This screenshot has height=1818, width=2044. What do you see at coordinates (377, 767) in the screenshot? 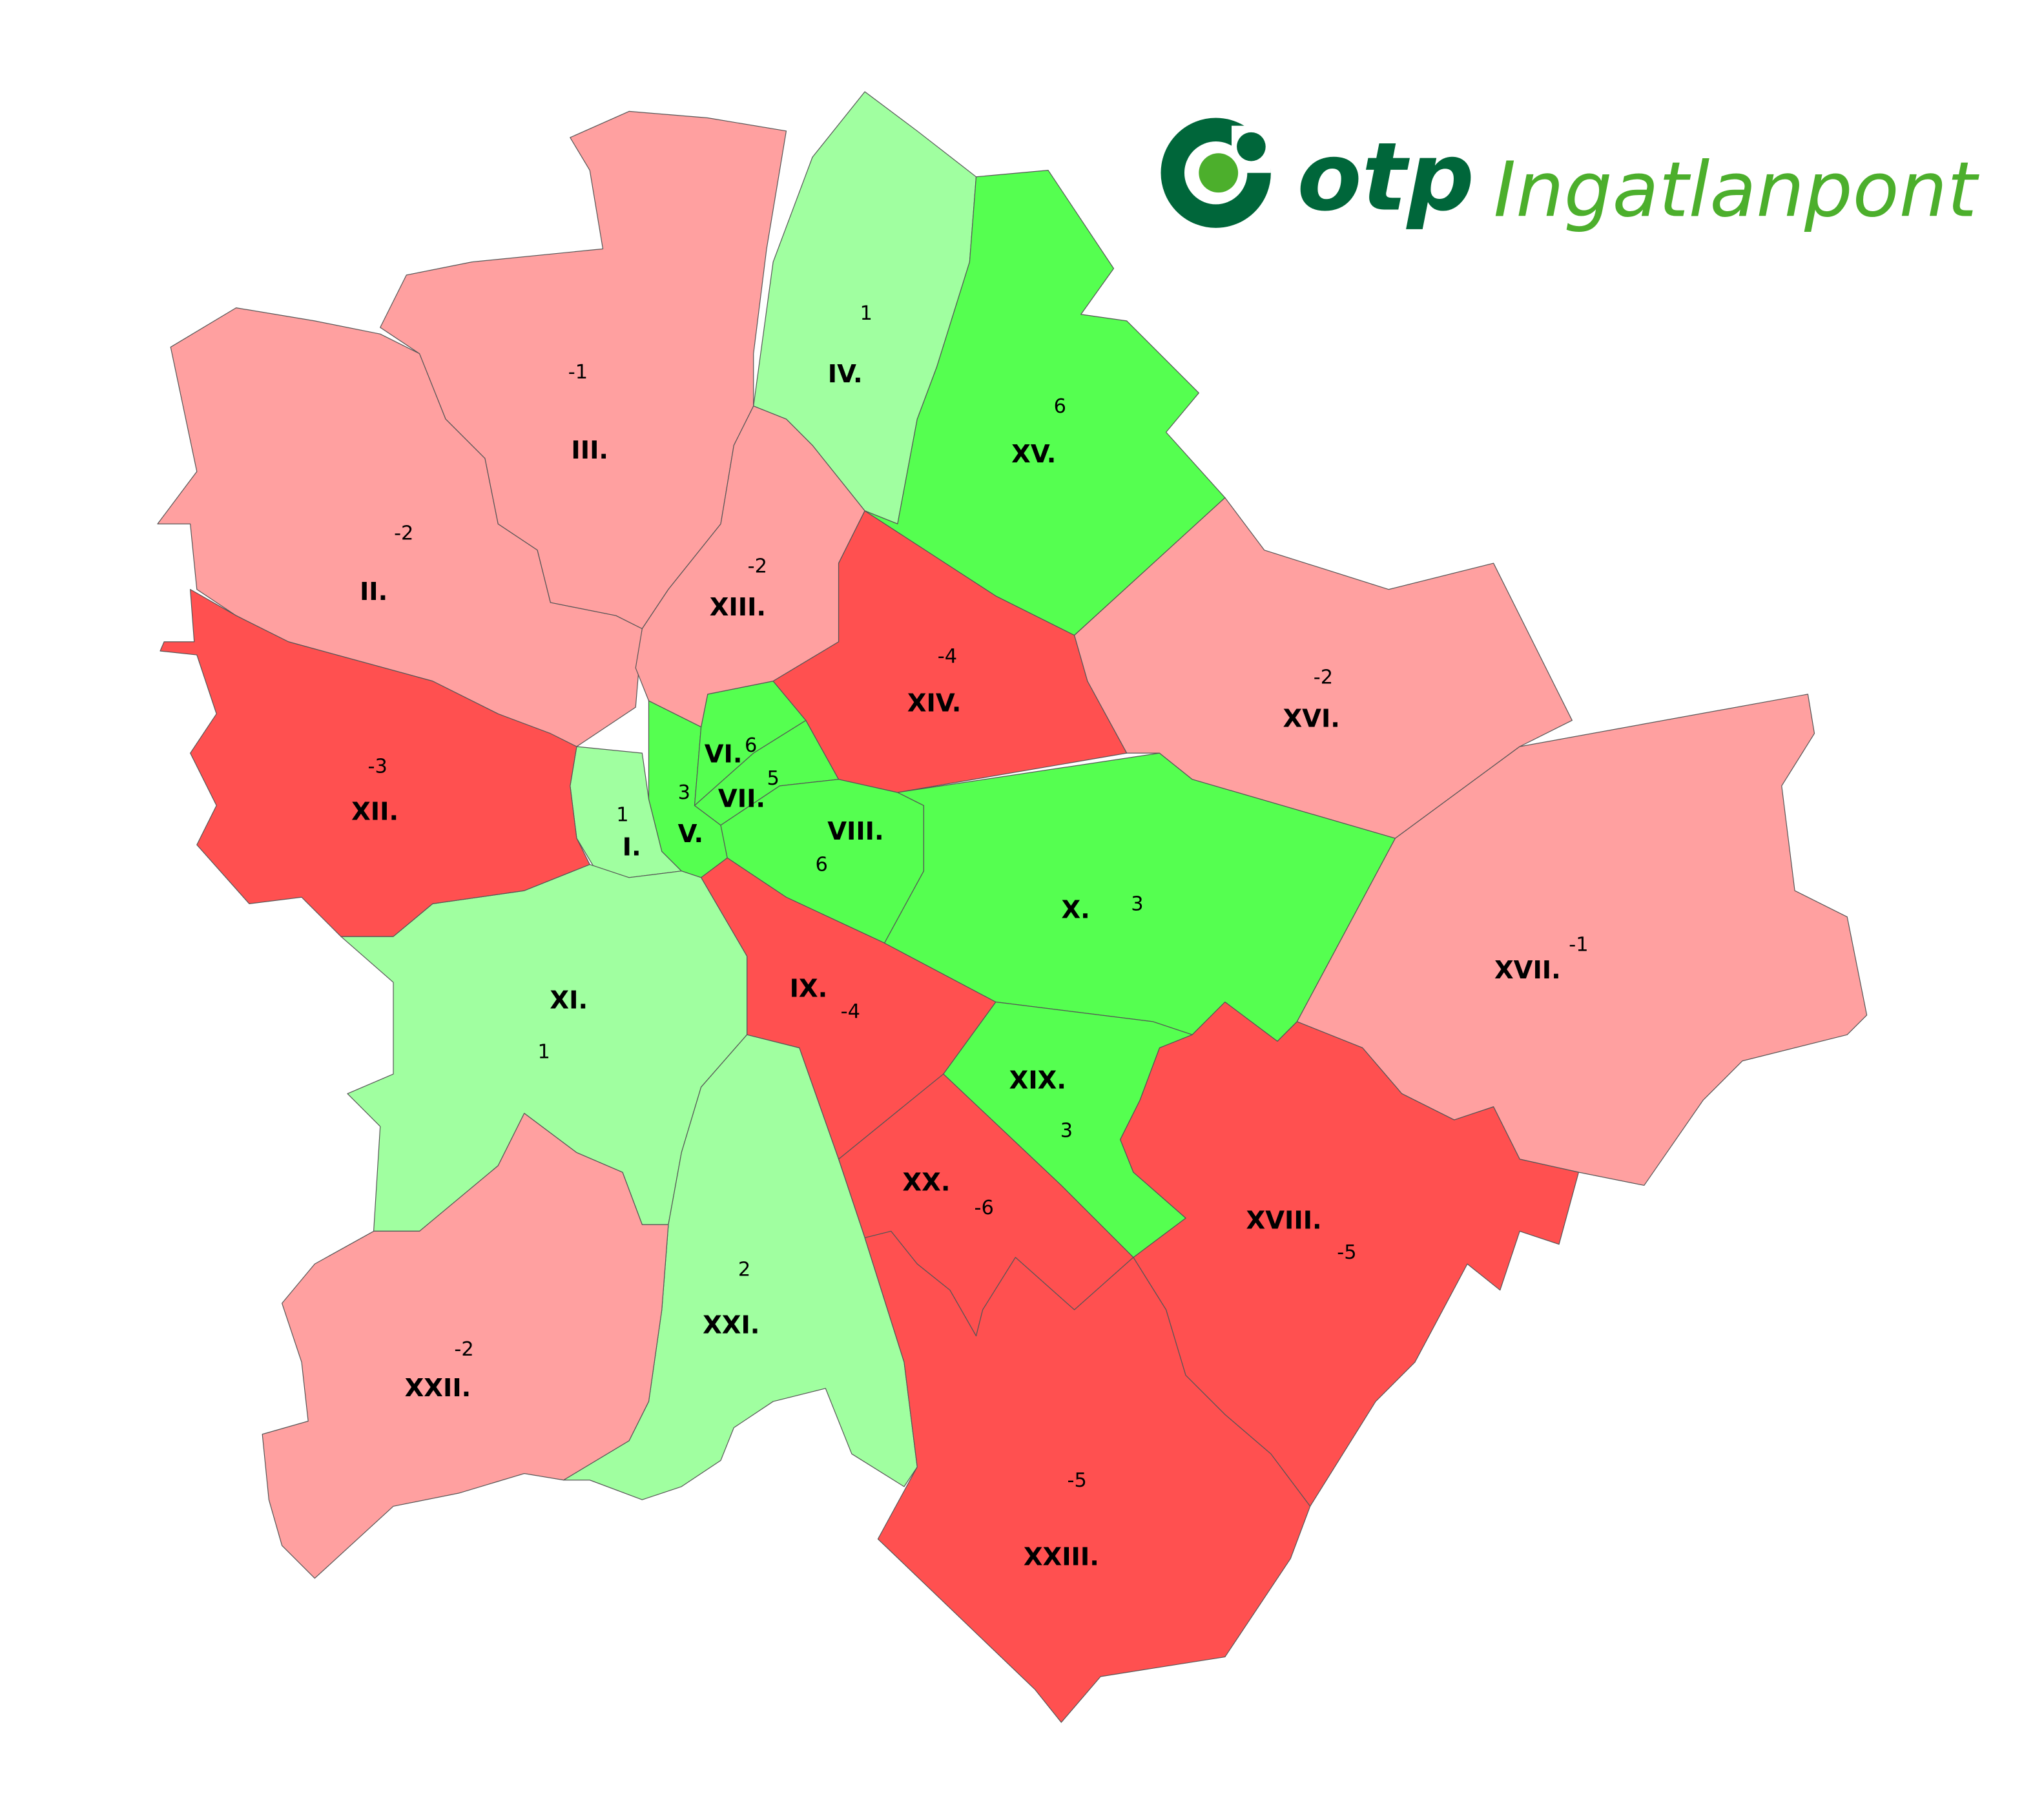
I see `district-value-xii: -3` at bounding box center [377, 767].